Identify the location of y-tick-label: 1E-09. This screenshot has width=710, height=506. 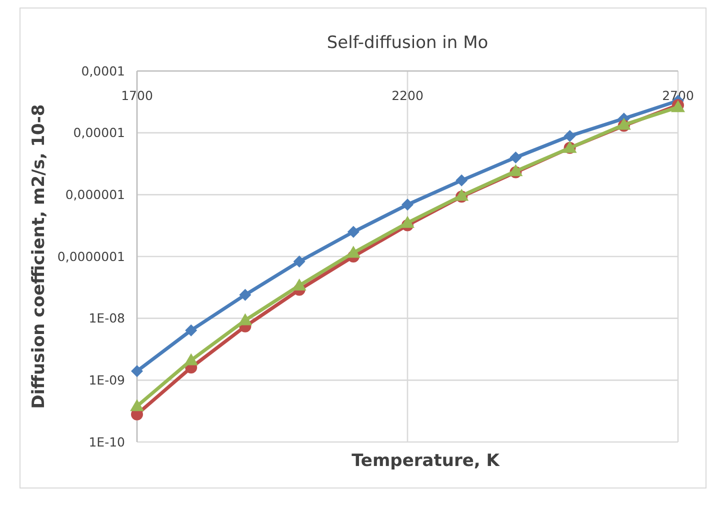
(107, 380).